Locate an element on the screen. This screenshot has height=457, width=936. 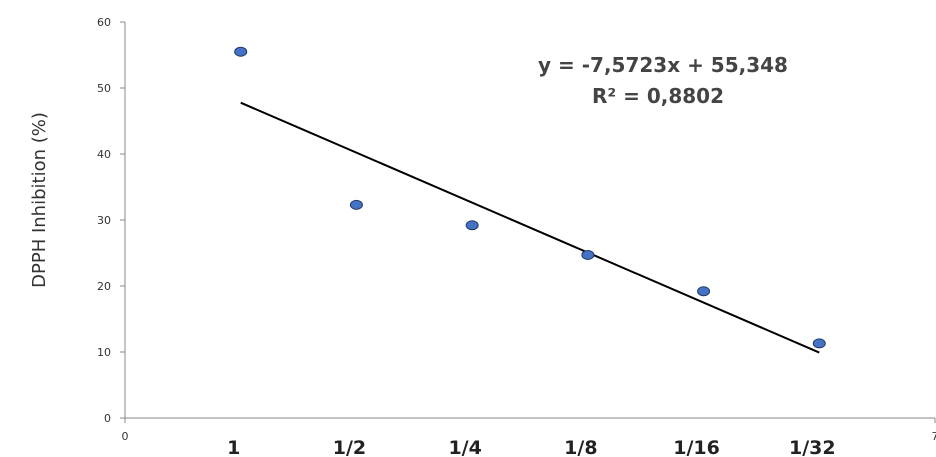
category-label: 1/4 is located at coordinates (464, 447).